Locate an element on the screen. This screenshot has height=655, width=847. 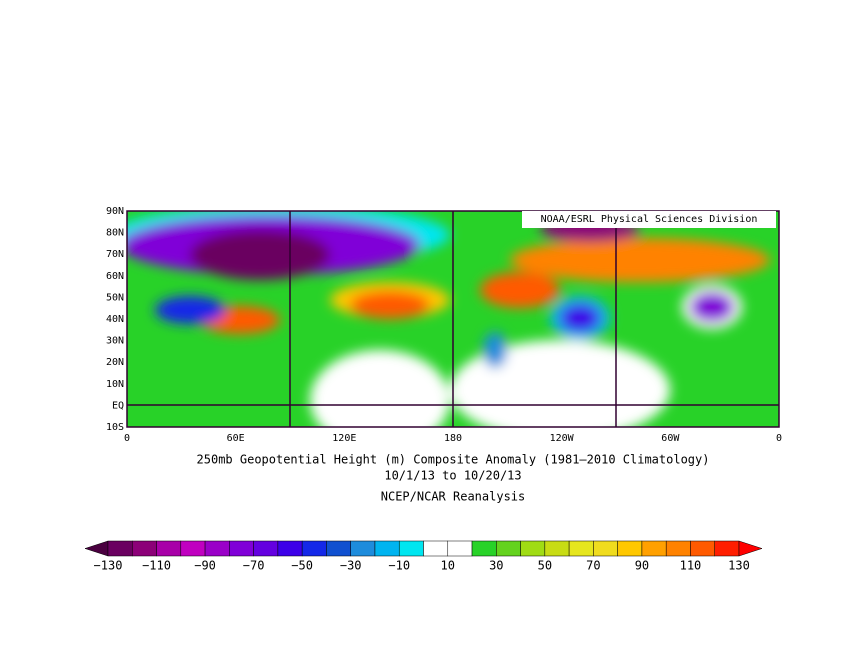
credit-box is located at coordinates (649, 219).